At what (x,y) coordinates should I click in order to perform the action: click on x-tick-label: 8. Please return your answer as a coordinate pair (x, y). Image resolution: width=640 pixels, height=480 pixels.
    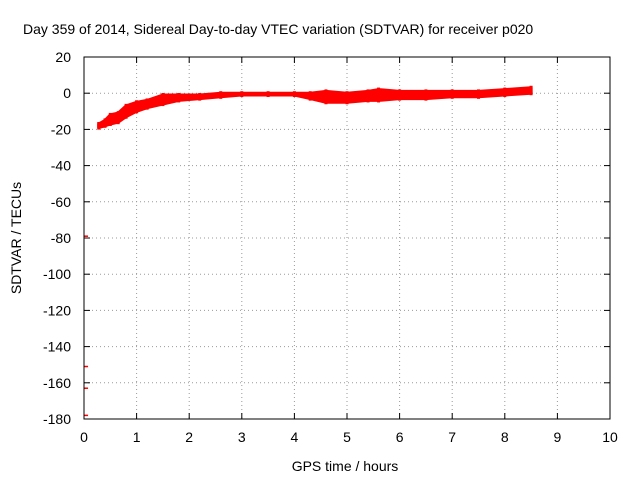
    Looking at the image, I should click on (505, 437).